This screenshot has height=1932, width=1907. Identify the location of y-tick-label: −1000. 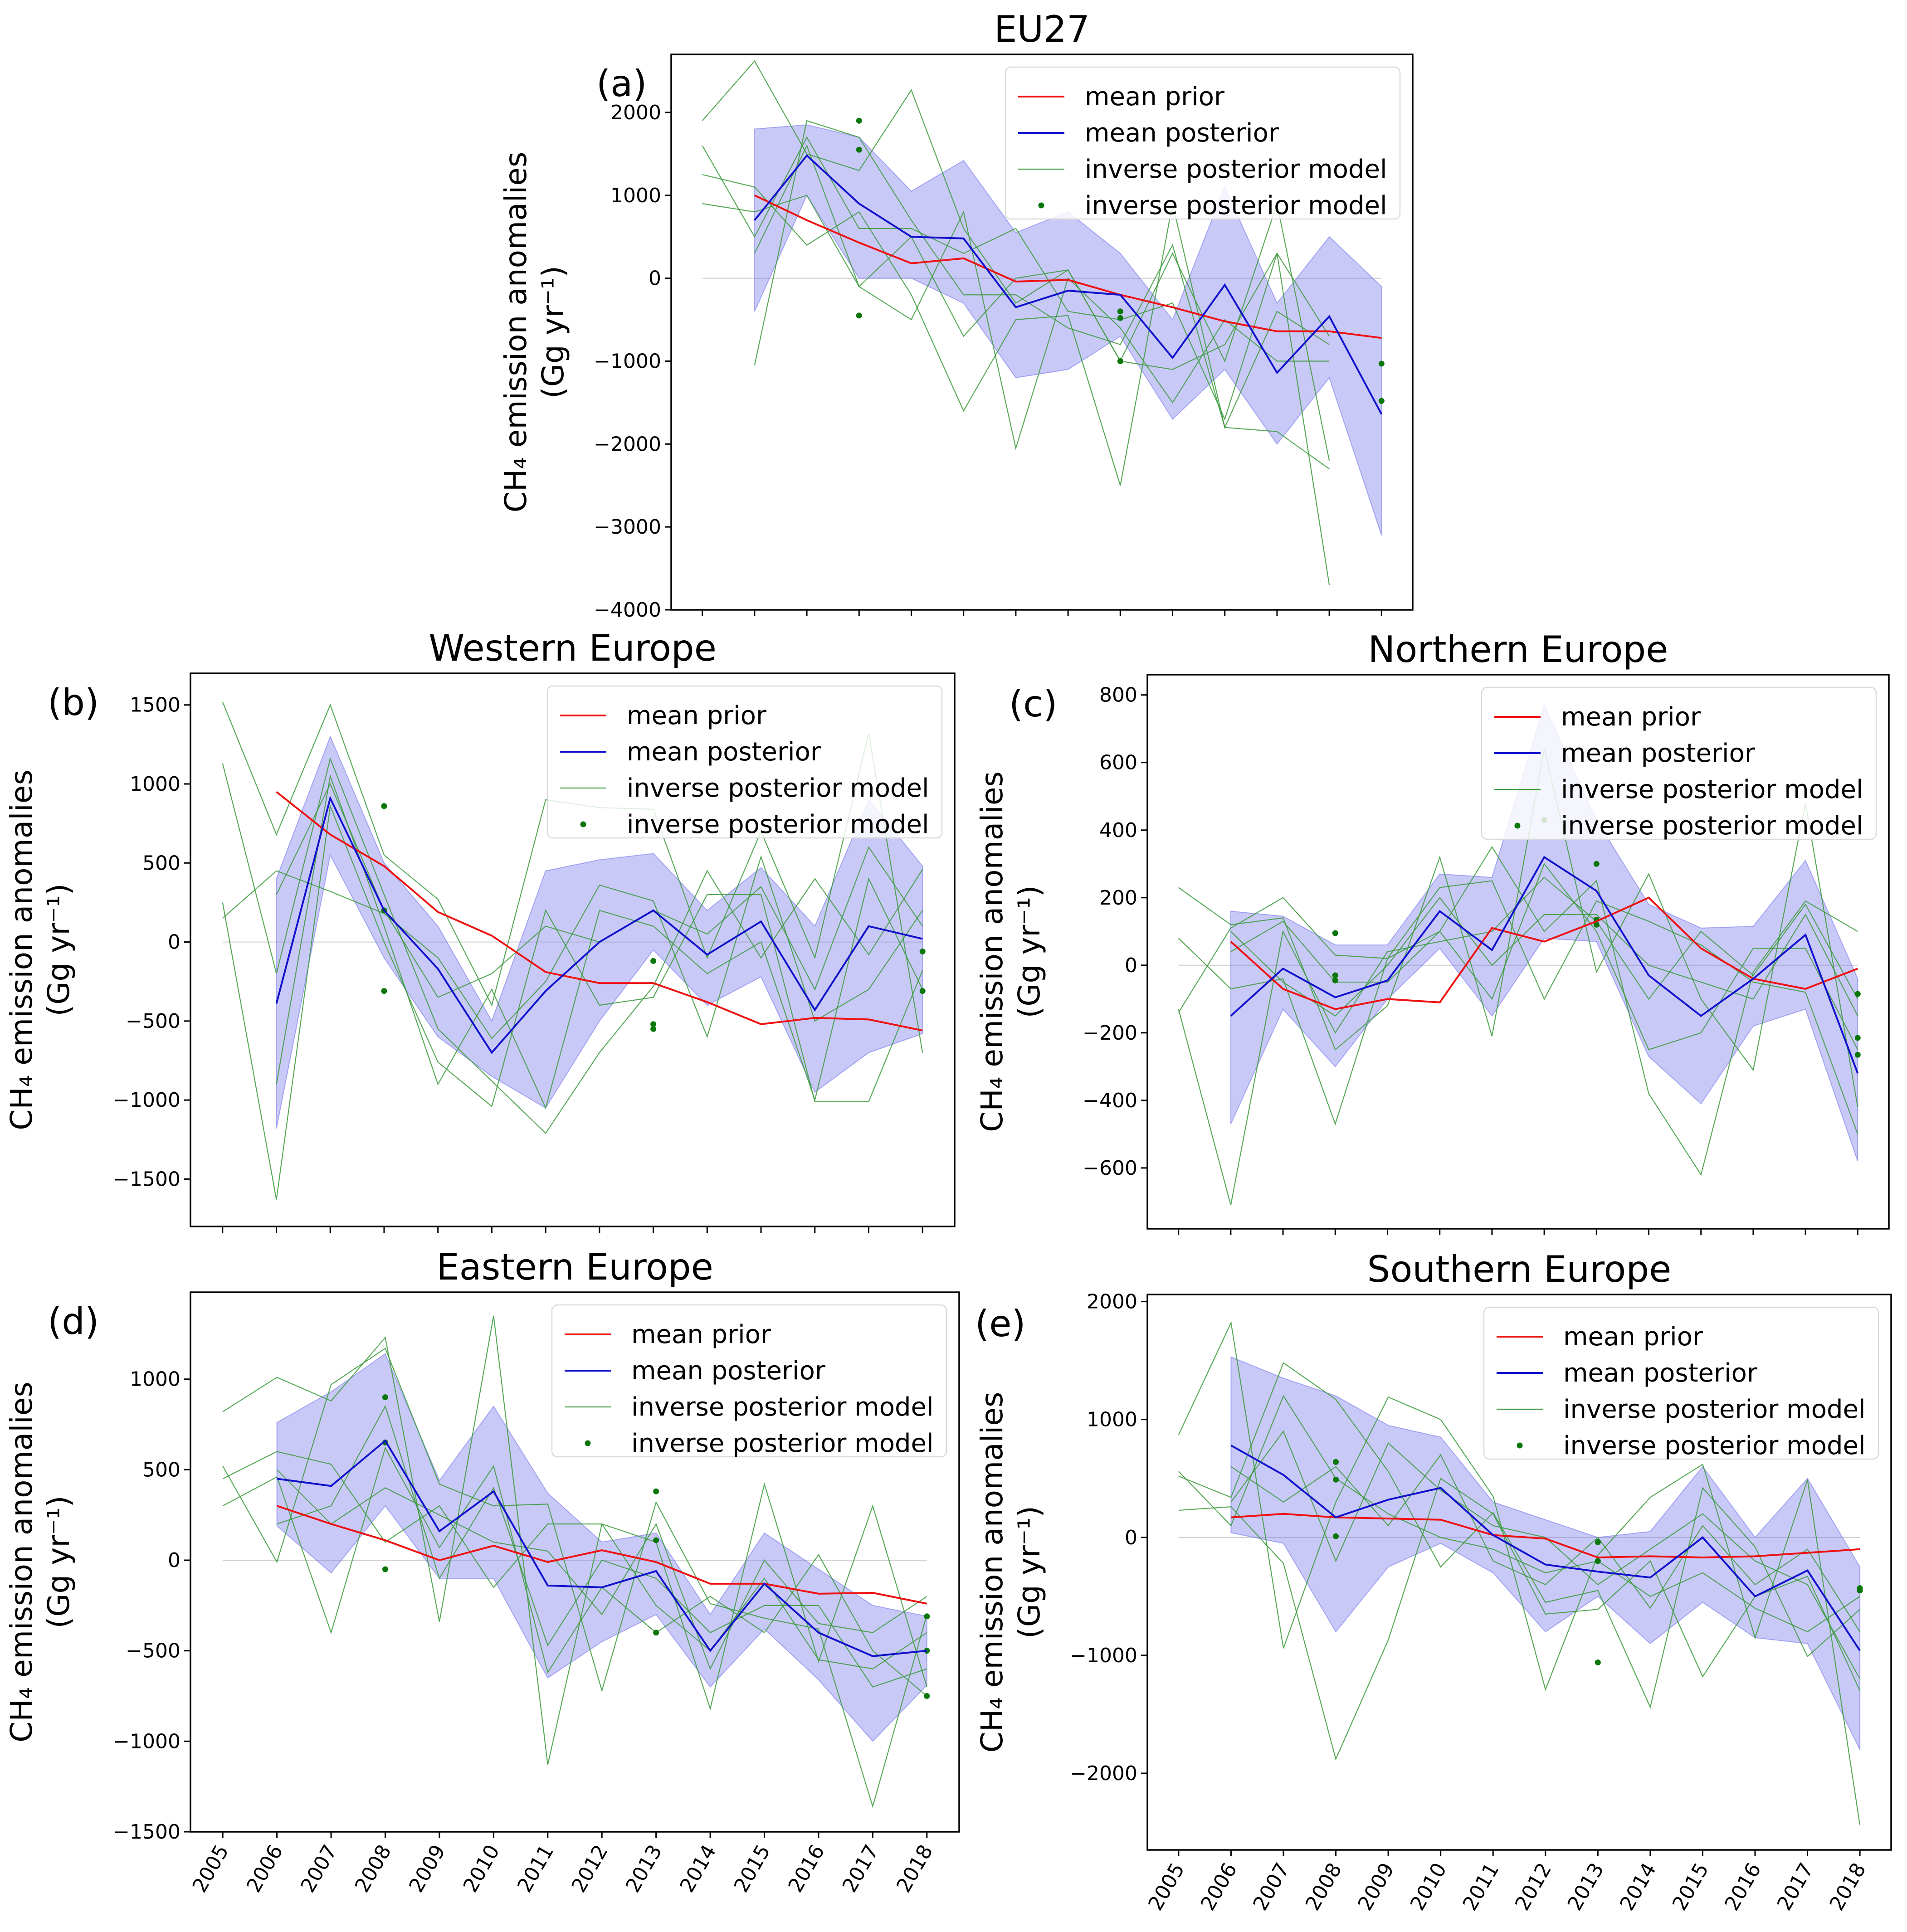
(146, 1100).